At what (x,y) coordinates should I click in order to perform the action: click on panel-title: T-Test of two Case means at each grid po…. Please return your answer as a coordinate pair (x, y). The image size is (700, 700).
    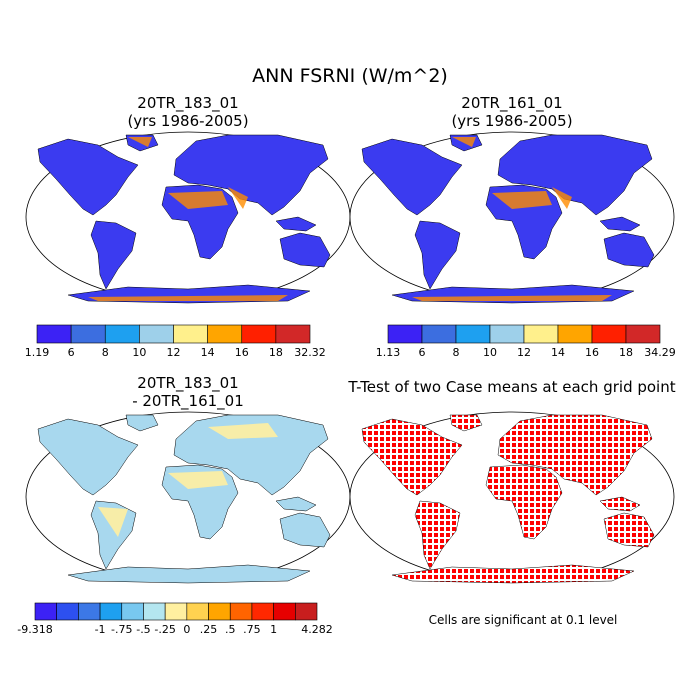
    Looking at the image, I should click on (511, 387).